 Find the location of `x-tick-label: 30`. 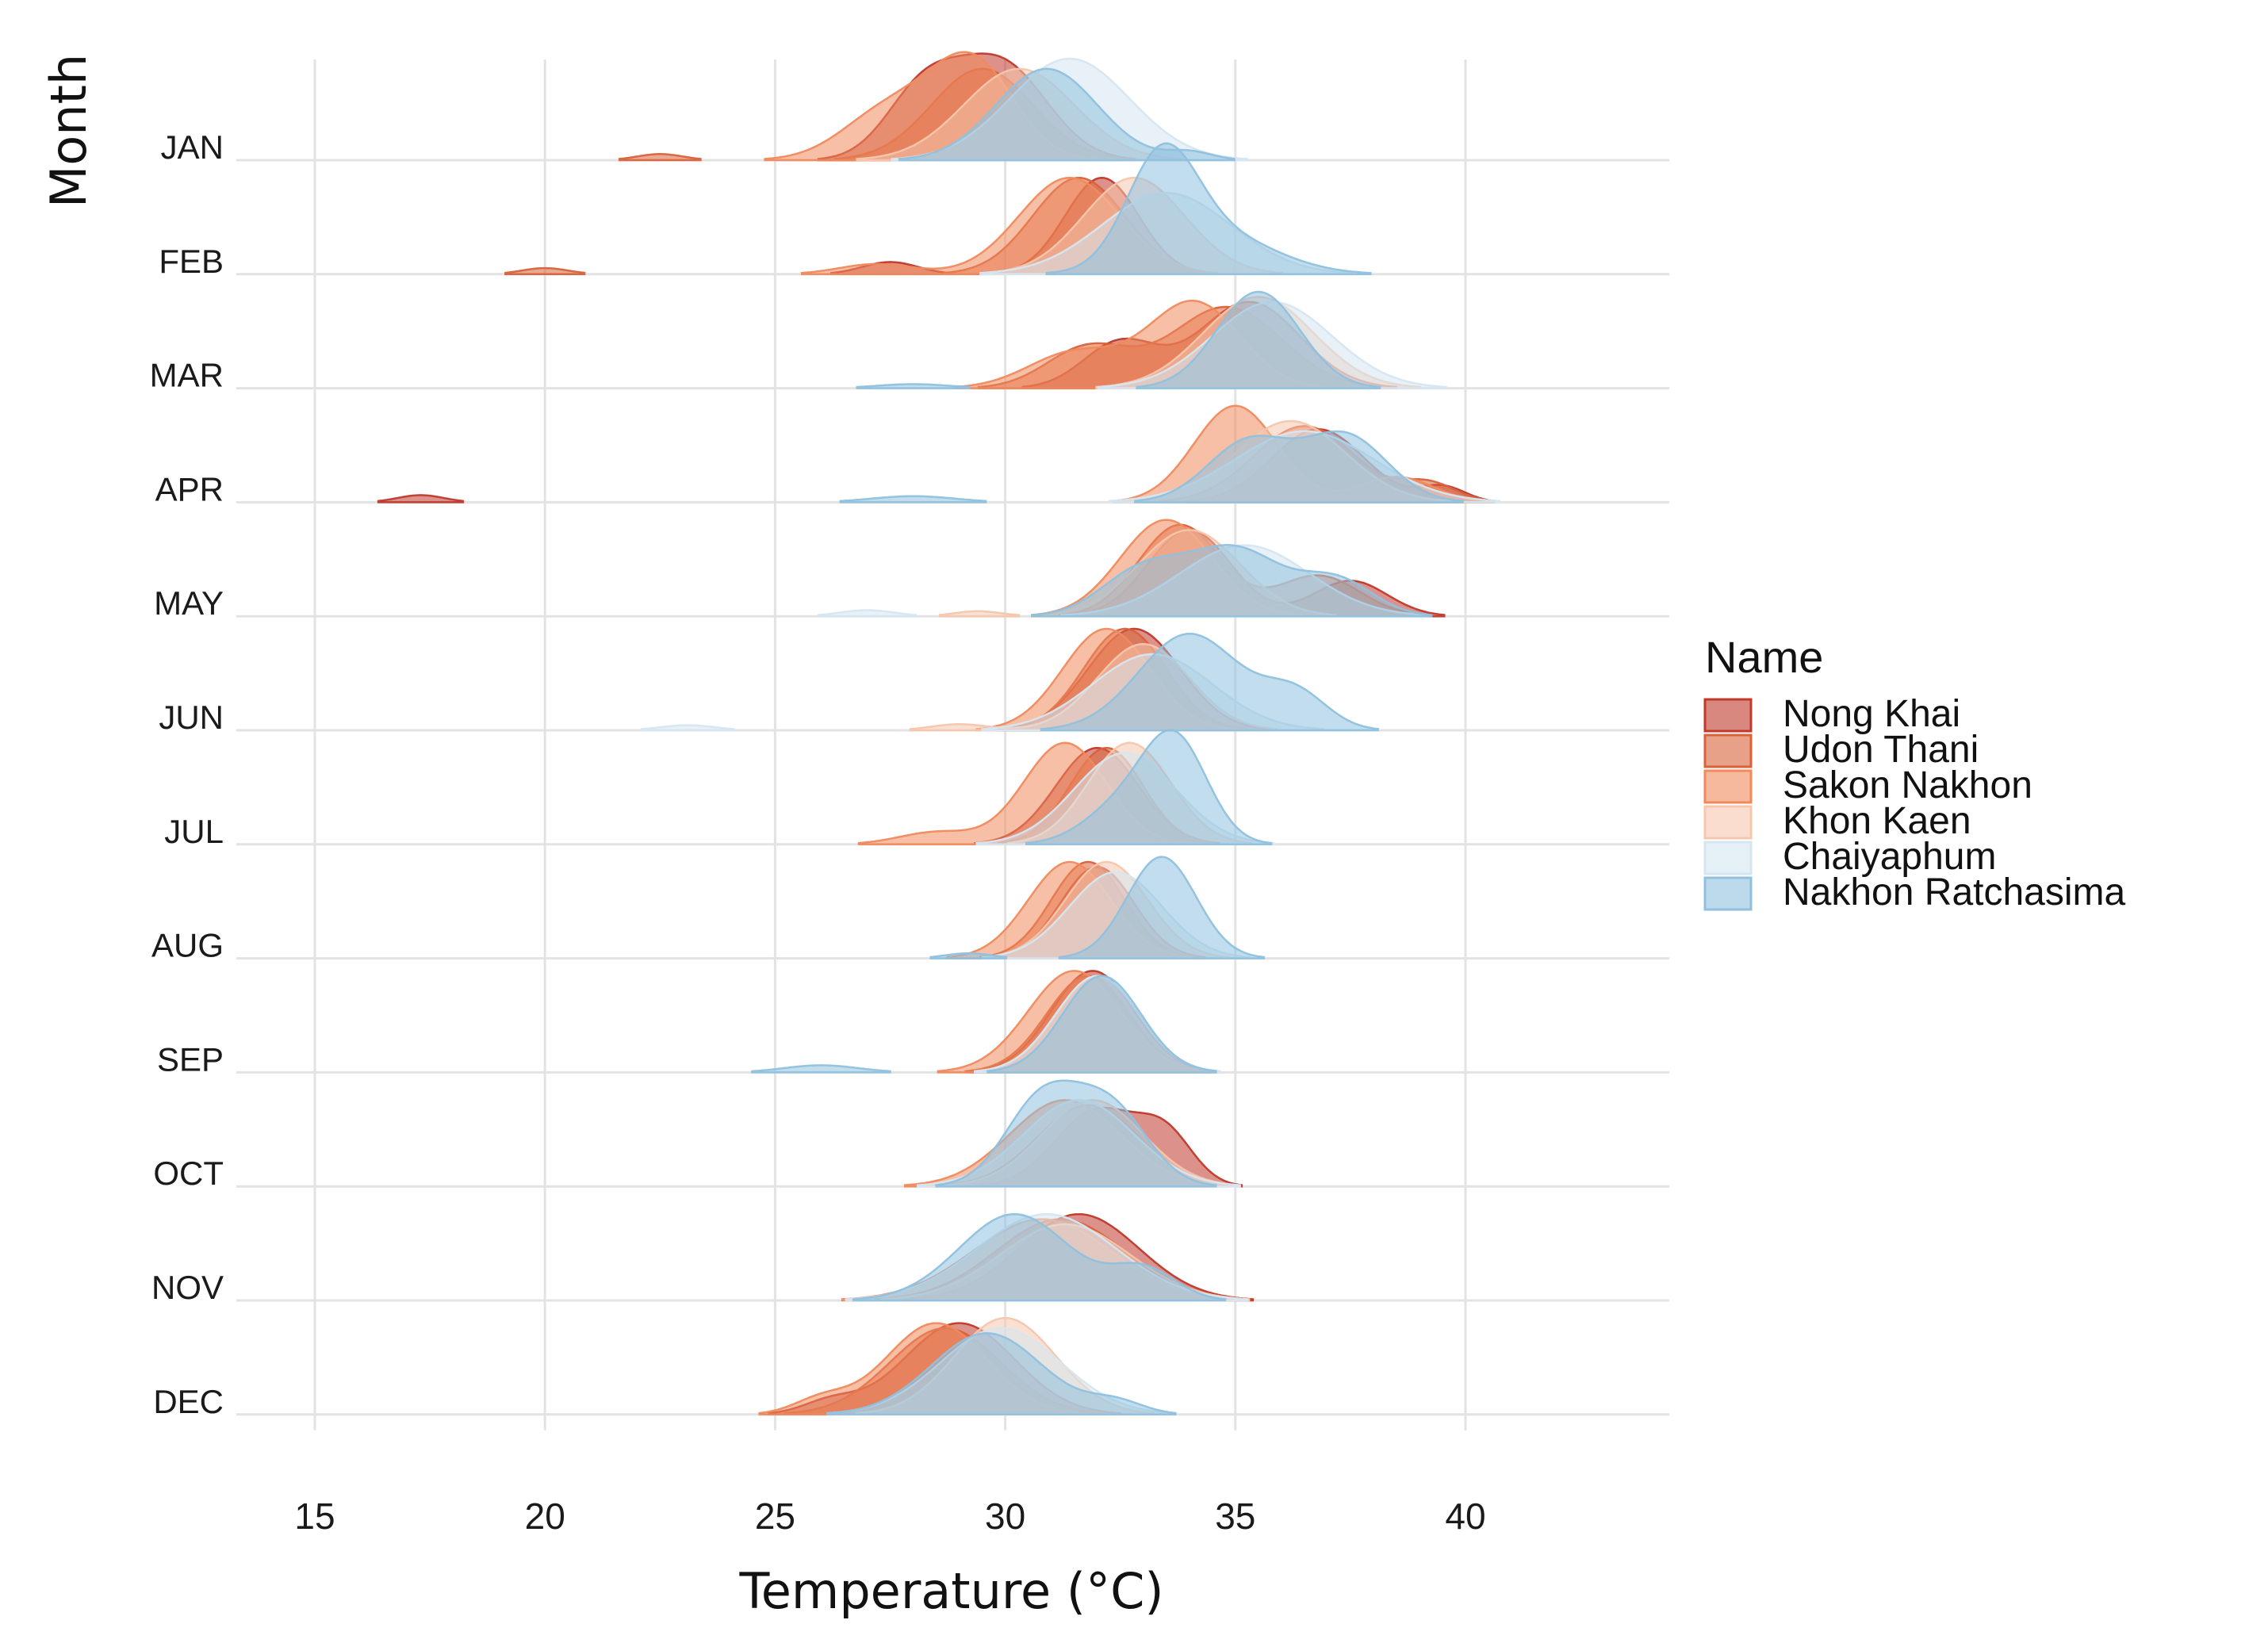

x-tick-label: 30 is located at coordinates (1005, 1516).